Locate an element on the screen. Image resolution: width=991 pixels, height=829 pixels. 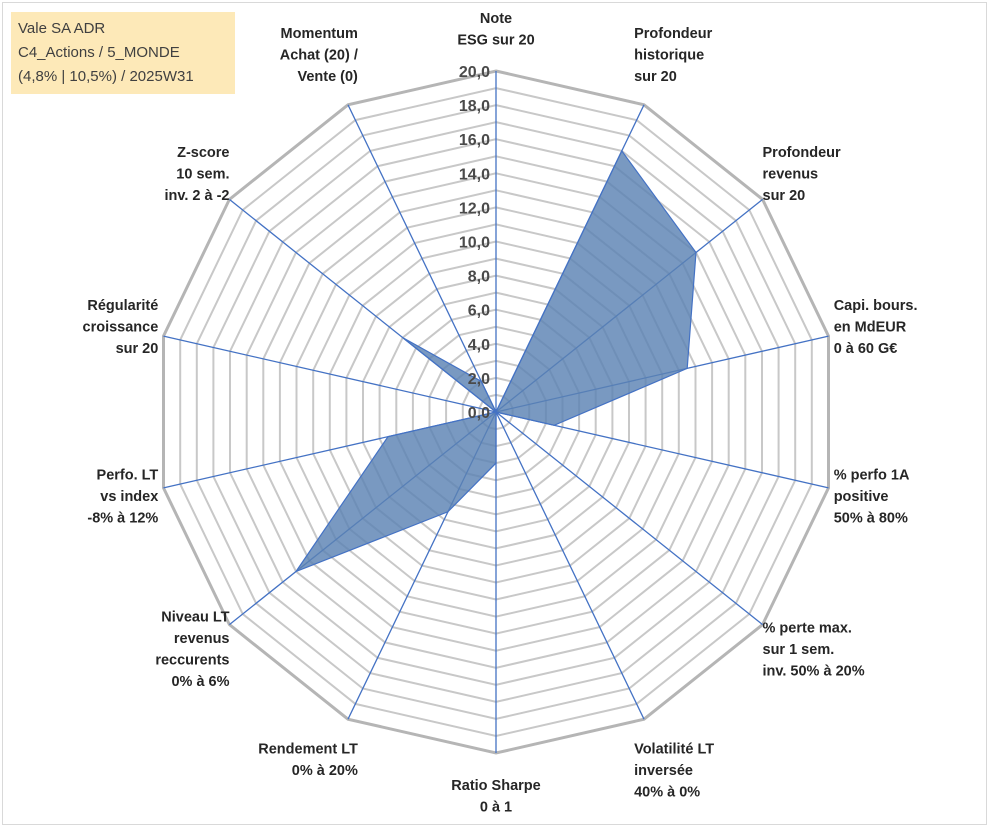
axis-label-line: croissance is located at coordinates (121, 328).